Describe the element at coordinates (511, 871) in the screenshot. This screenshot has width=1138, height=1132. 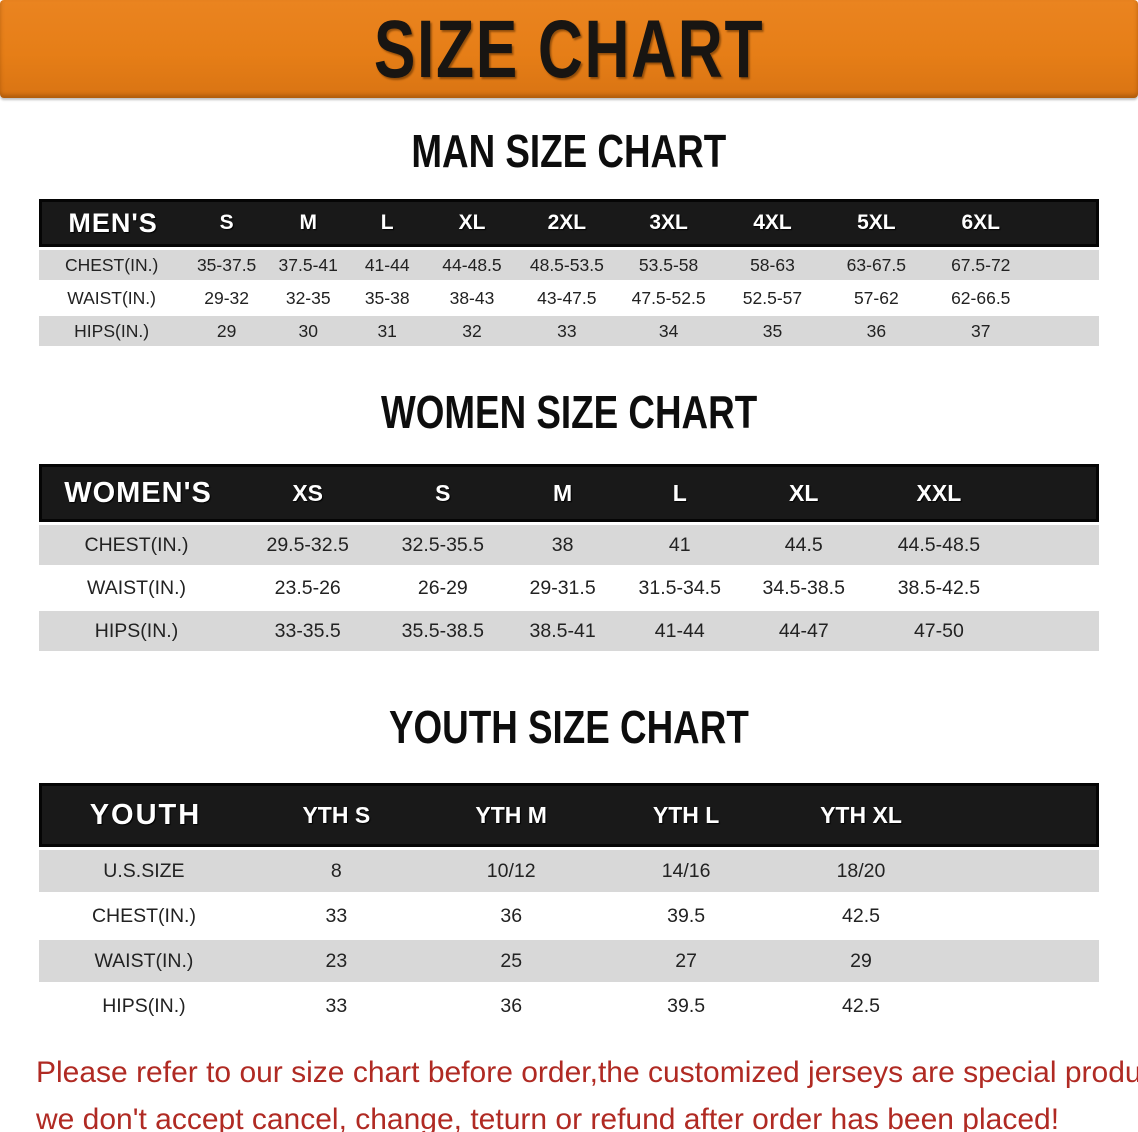
I see `size-cell: 10/12` at that location.